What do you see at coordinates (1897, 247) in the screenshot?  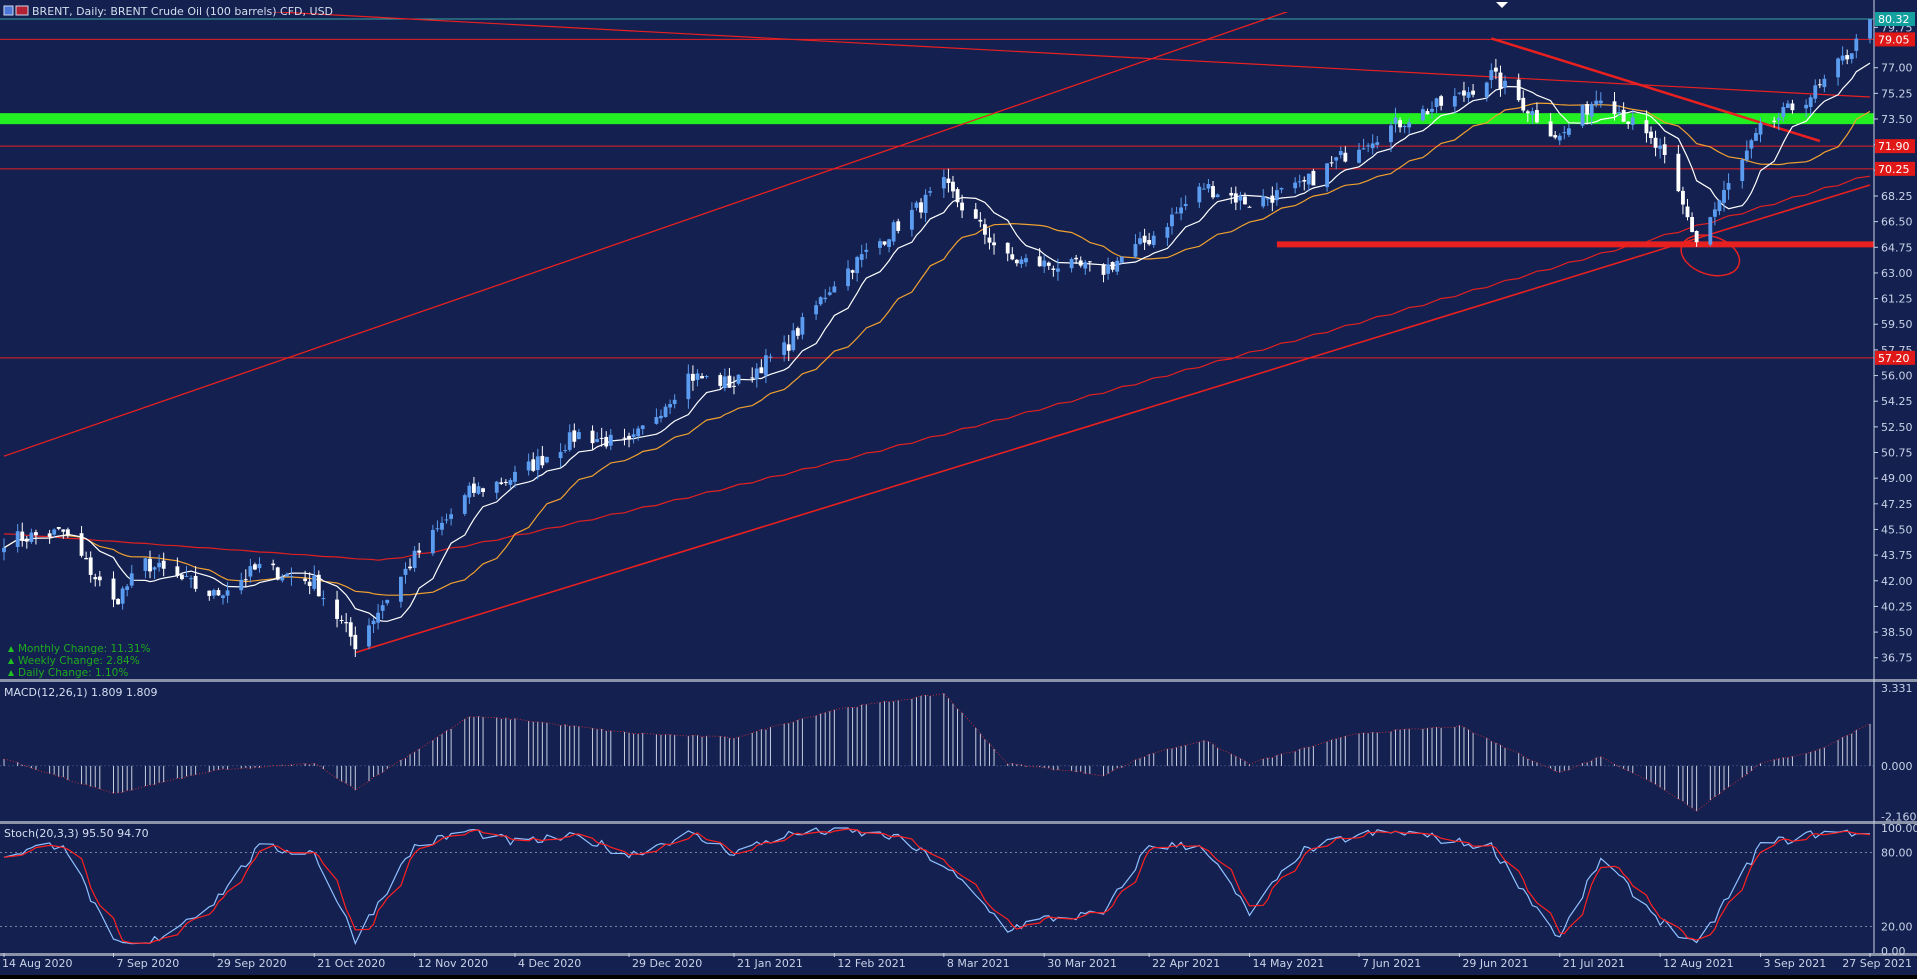 I see `price-tick-label: 64.75` at bounding box center [1897, 247].